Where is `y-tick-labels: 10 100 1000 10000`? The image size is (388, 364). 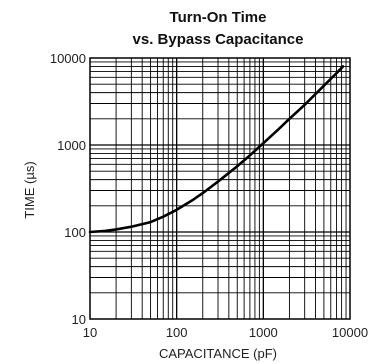
y-tick-labels: 10 100 1000 10000 is located at coordinates (68, 189).